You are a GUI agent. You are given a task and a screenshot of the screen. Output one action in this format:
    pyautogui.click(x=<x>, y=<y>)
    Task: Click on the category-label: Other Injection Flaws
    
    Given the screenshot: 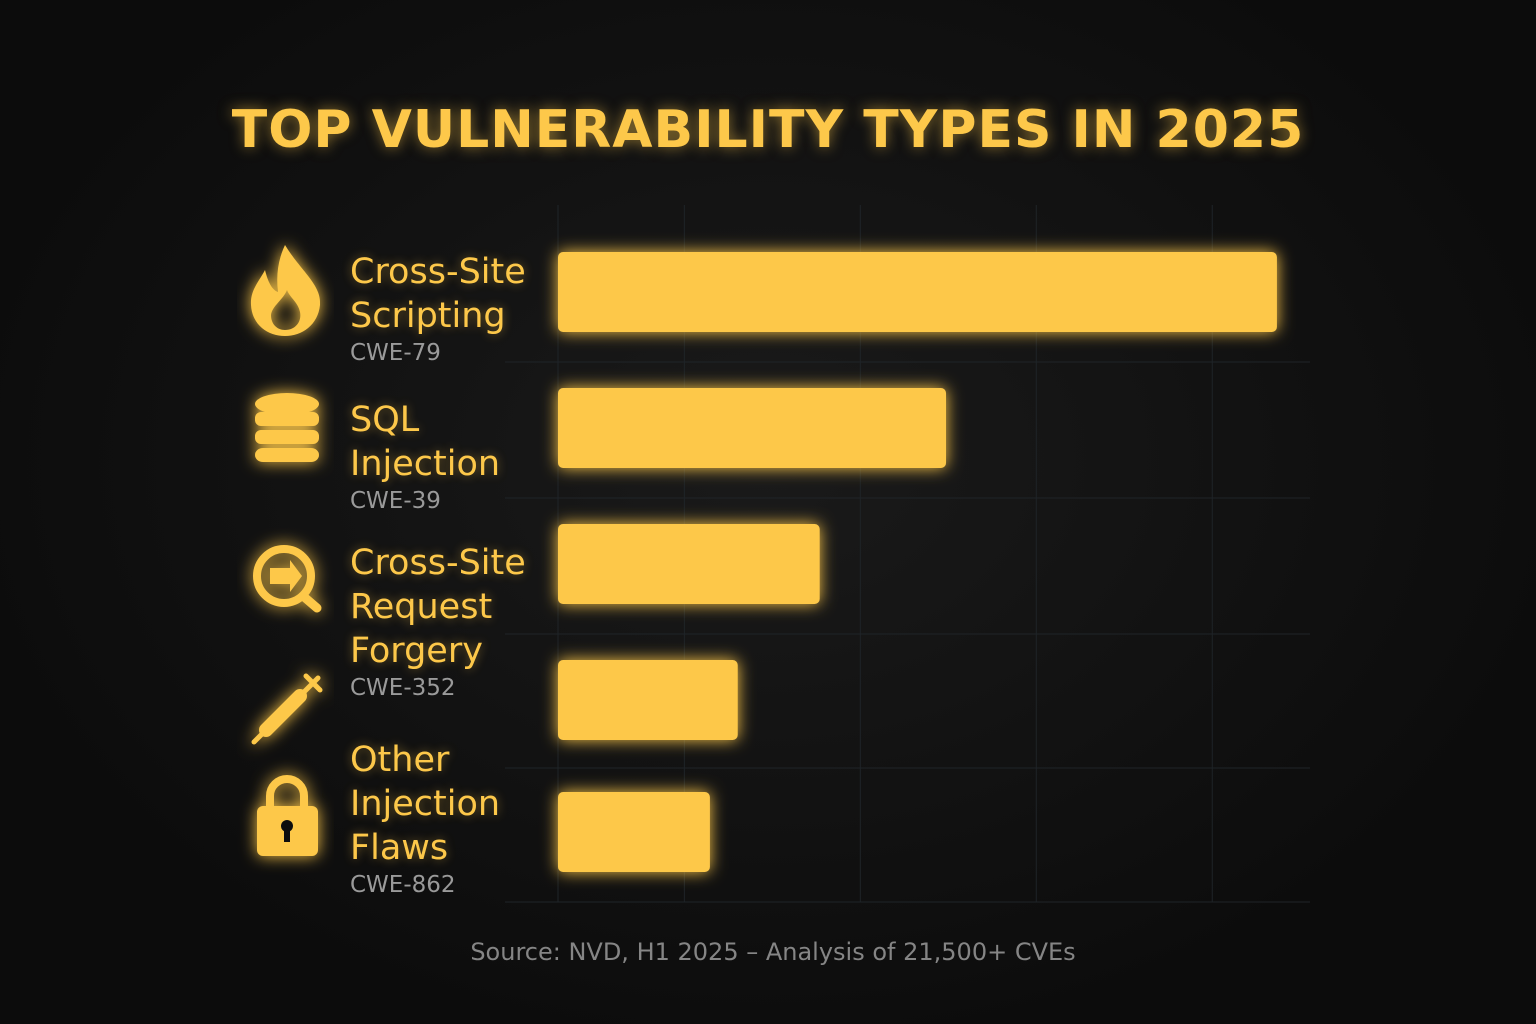 What is the action you would take?
    pyautogui.click(x=425, y=804)
    